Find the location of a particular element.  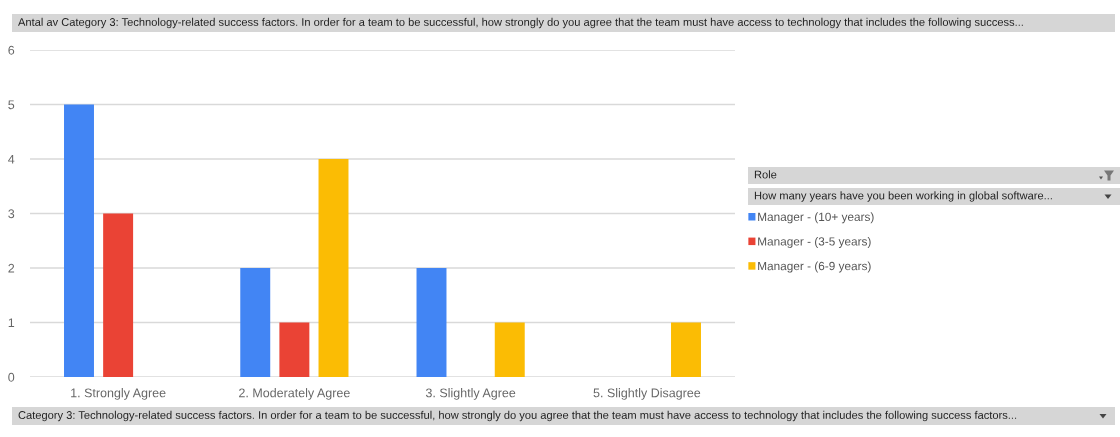

y-tick-label: 2 is located at coordinates (11, 268).